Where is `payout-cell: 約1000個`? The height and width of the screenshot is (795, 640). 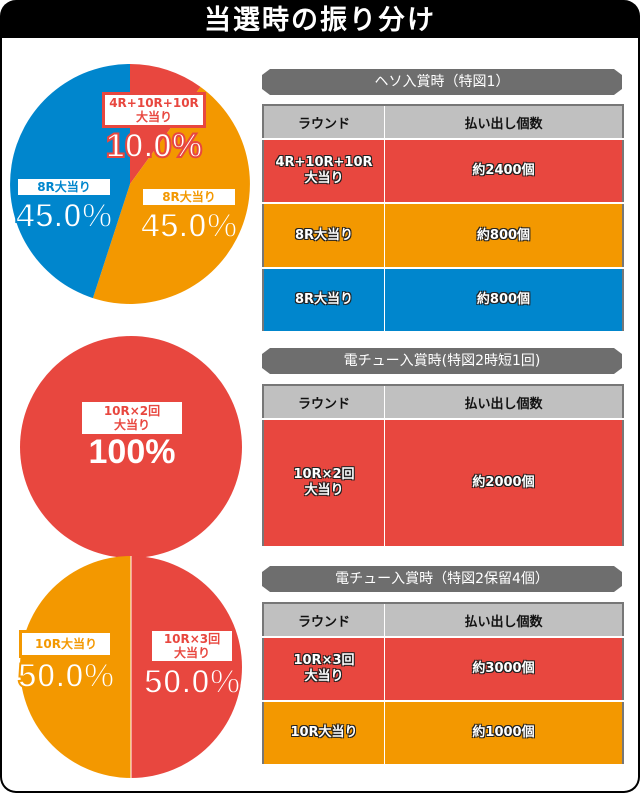 payout-cell: 約1000個 is located at coordinates (504, 733).